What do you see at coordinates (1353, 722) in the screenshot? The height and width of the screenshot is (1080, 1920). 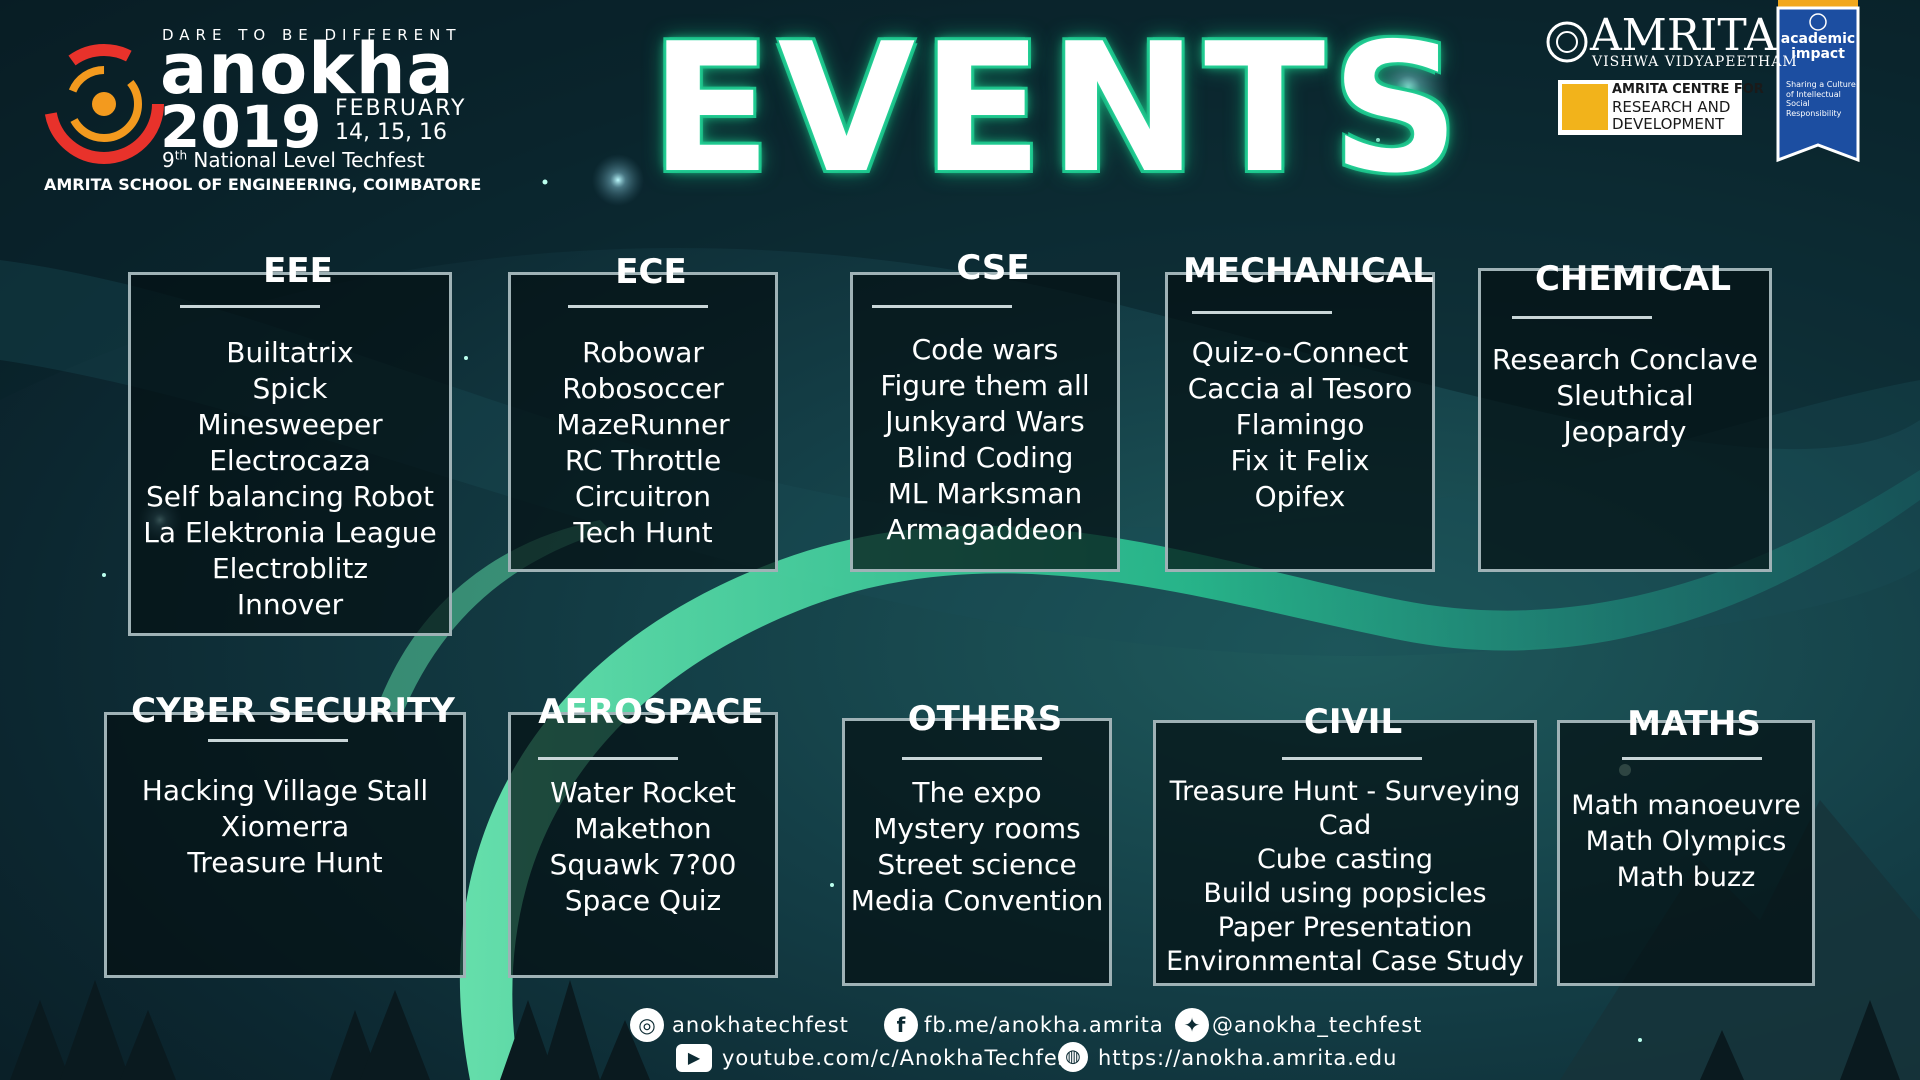 I see `dept-title-civil: CIVIL` at bounding box center [1353, 722].